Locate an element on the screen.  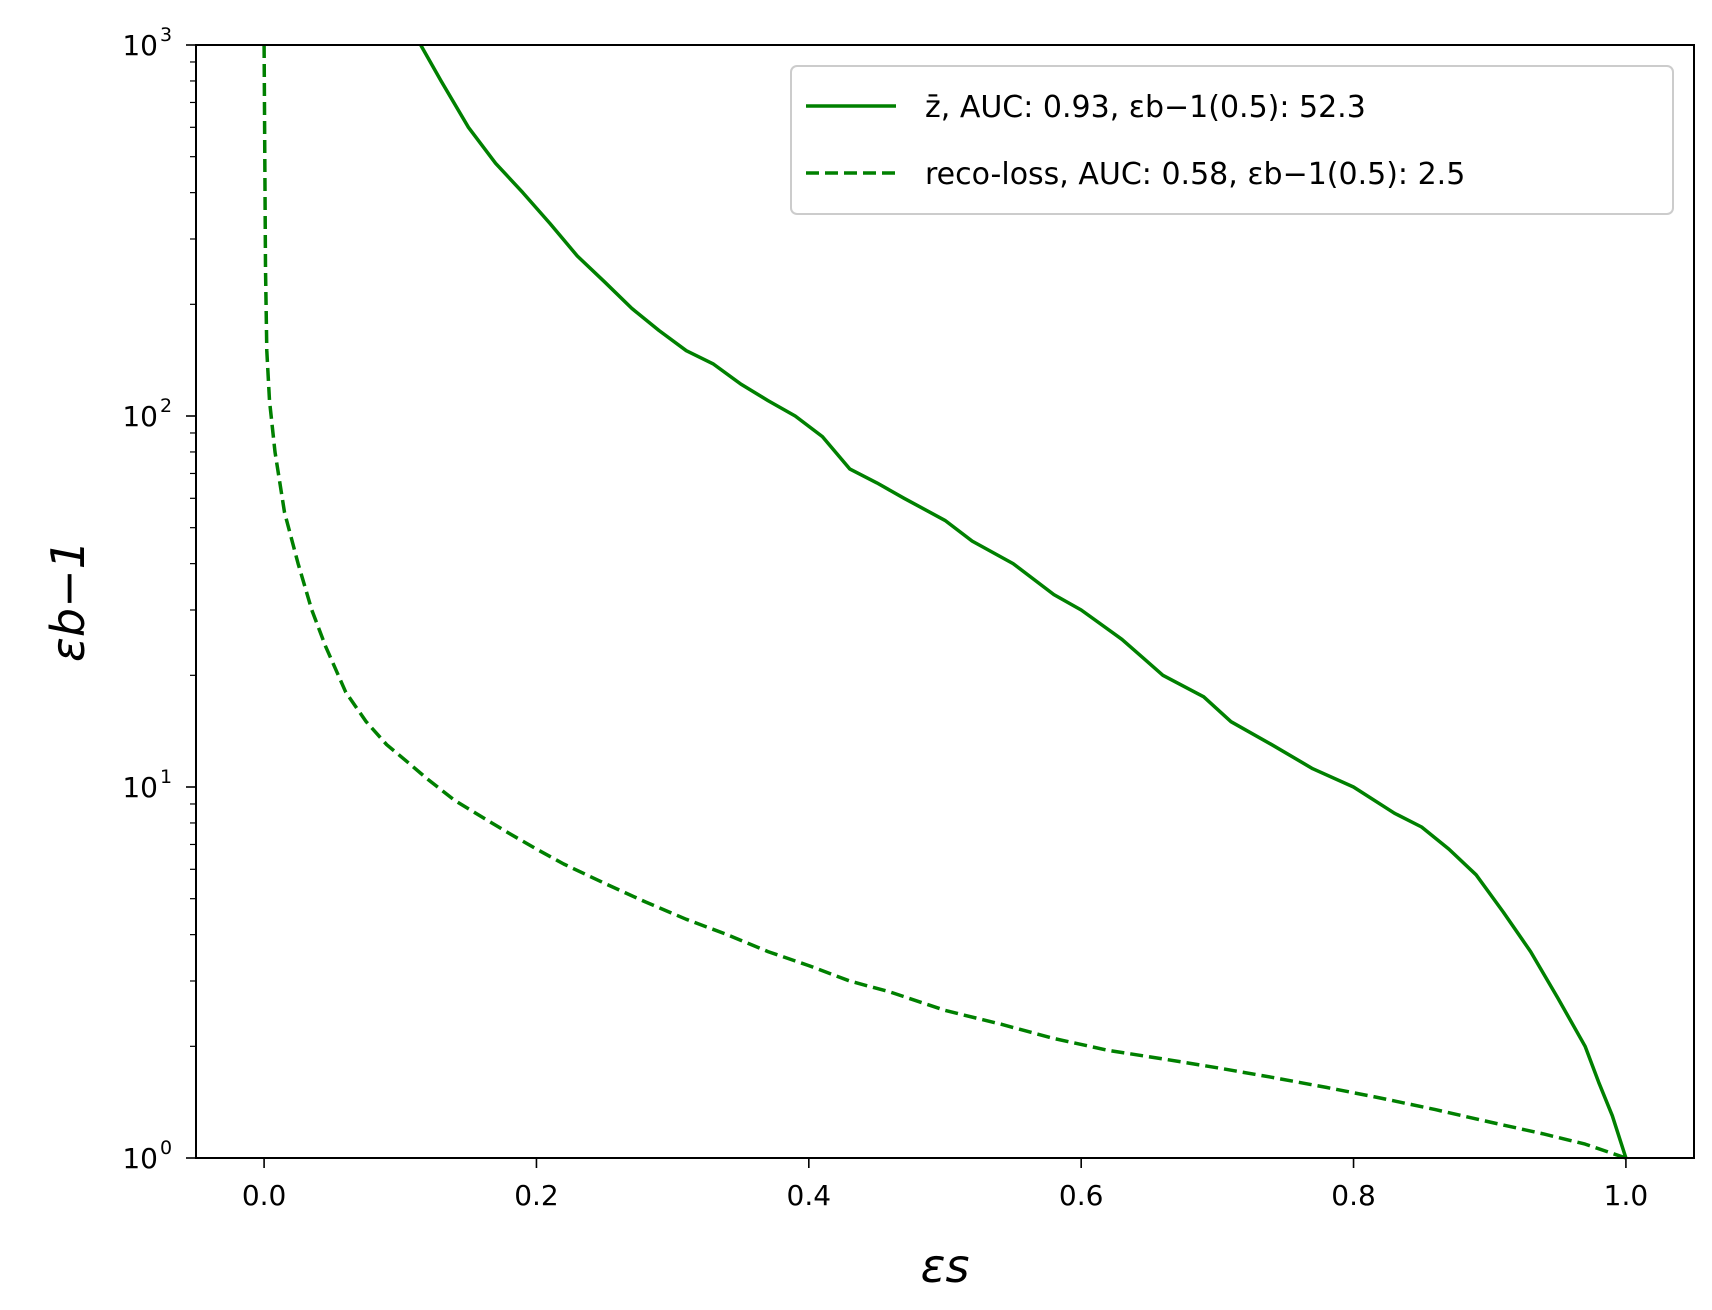
y-tick-exponent: 2 is located at coordinates (166, 406).